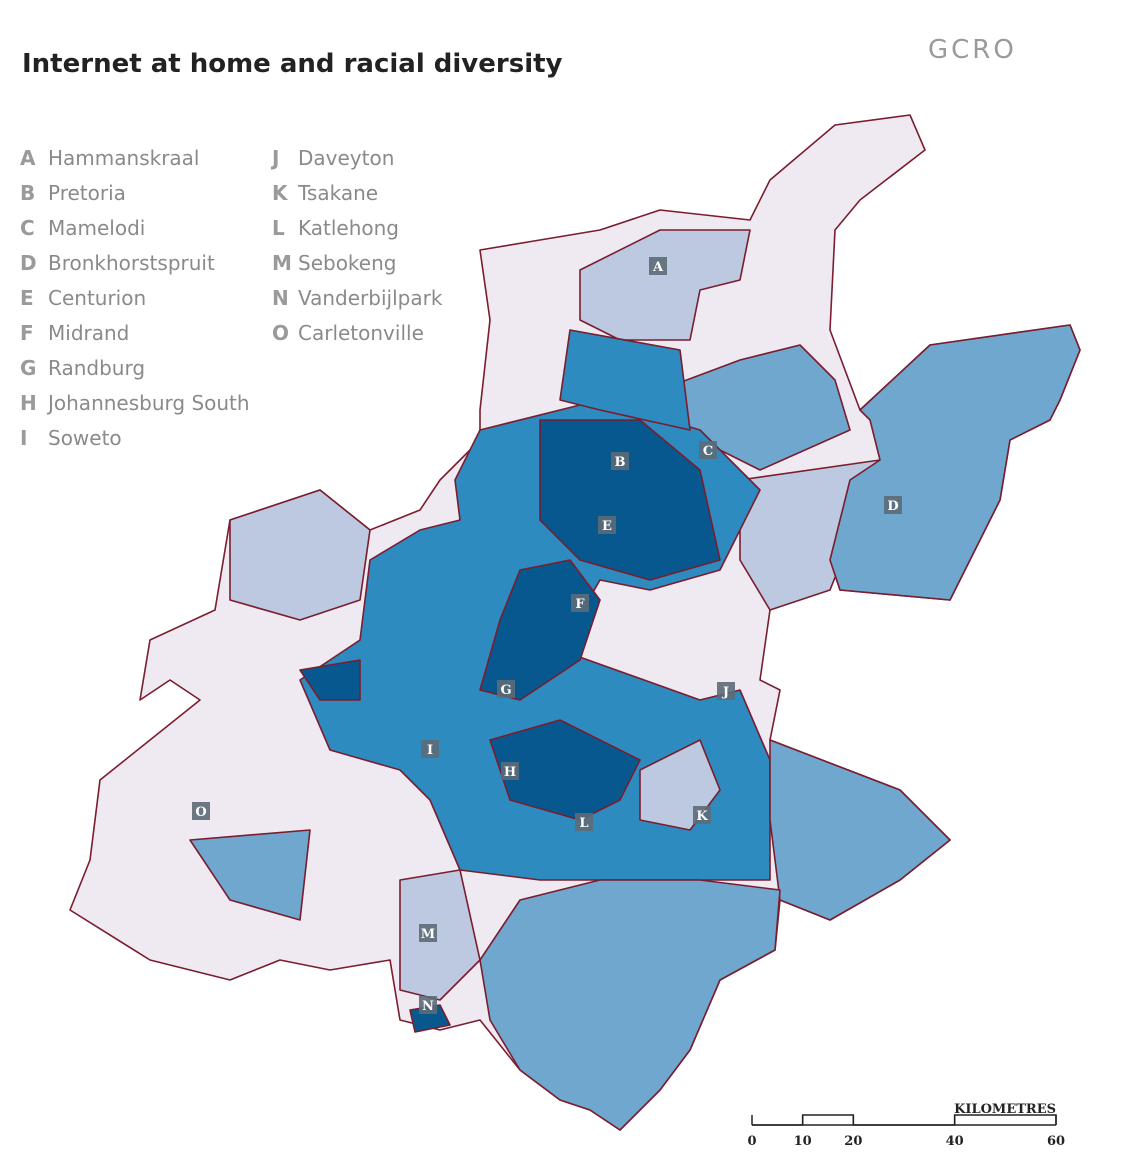  What do you see at coordinates (337, 193) in the screenshot?
I see `legend-name: Tsakane` at bounding box center [337, 193].